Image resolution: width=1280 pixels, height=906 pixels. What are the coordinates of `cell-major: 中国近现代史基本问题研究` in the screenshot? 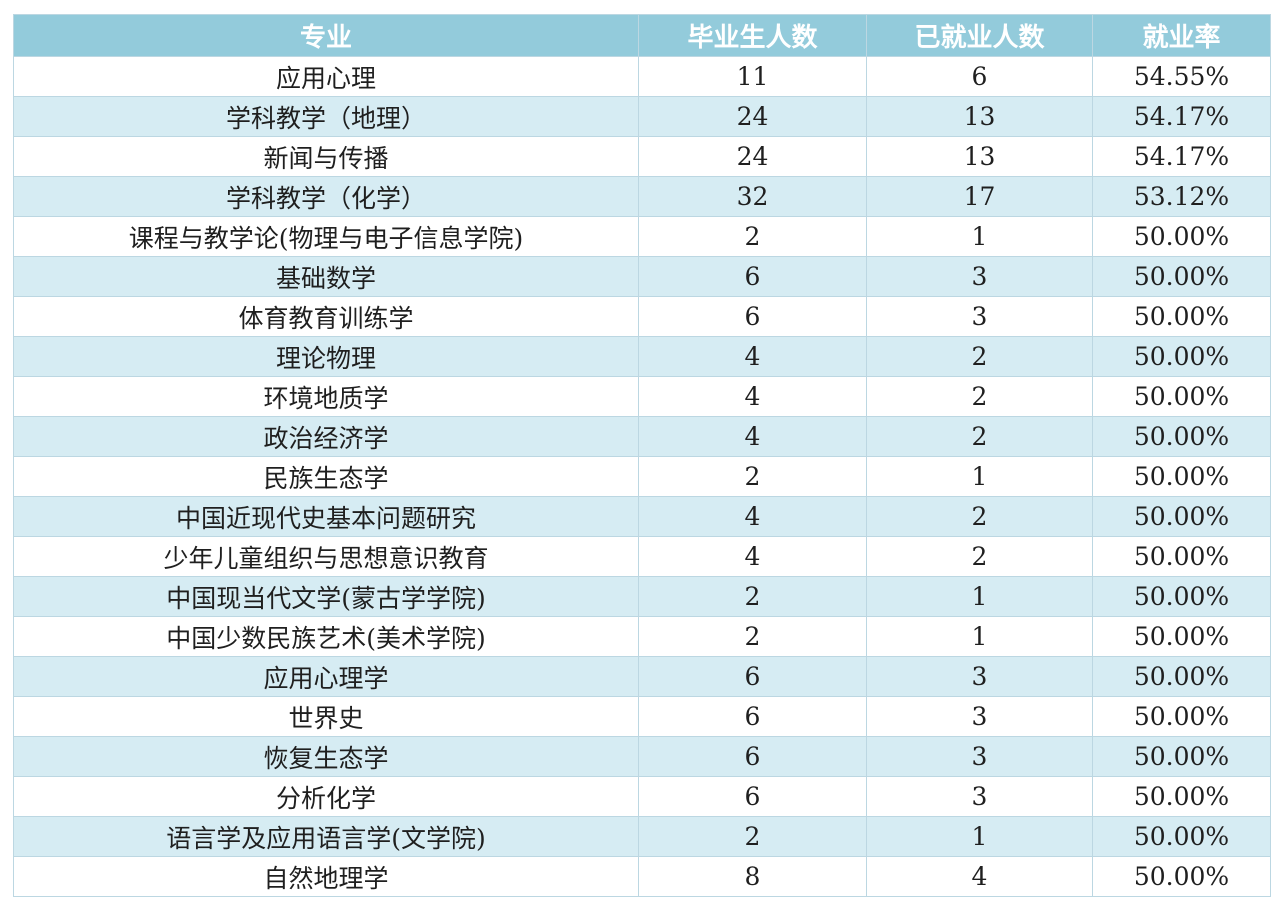 It's located at (326, 516).